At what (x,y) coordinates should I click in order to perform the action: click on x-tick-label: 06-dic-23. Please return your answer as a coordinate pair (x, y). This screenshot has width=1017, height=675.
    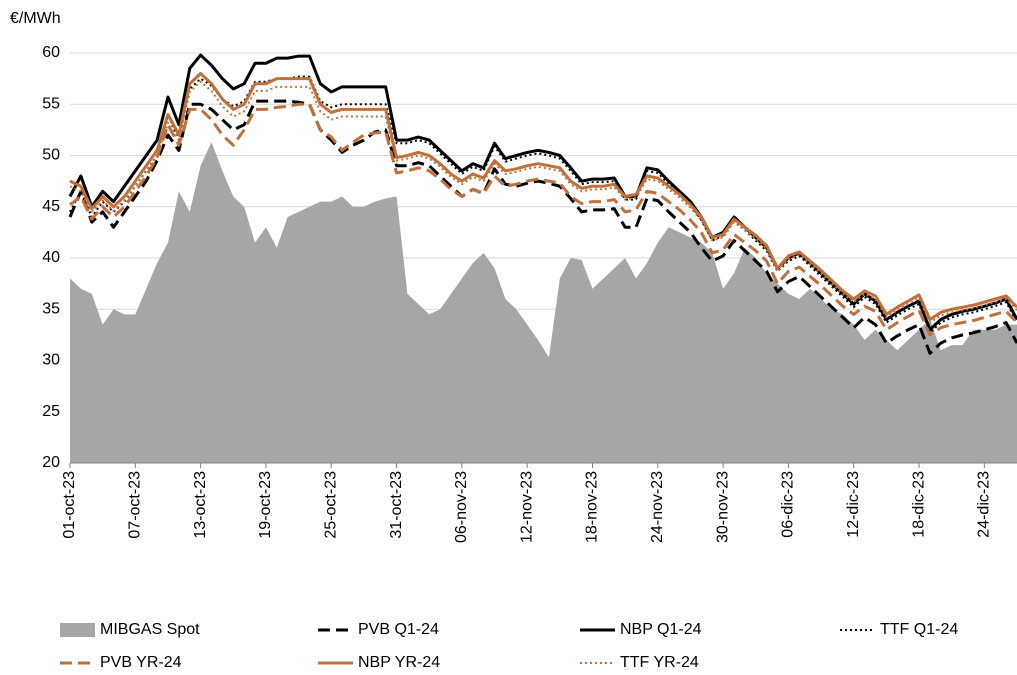
    Looking at the image, I should click on (788, 504).